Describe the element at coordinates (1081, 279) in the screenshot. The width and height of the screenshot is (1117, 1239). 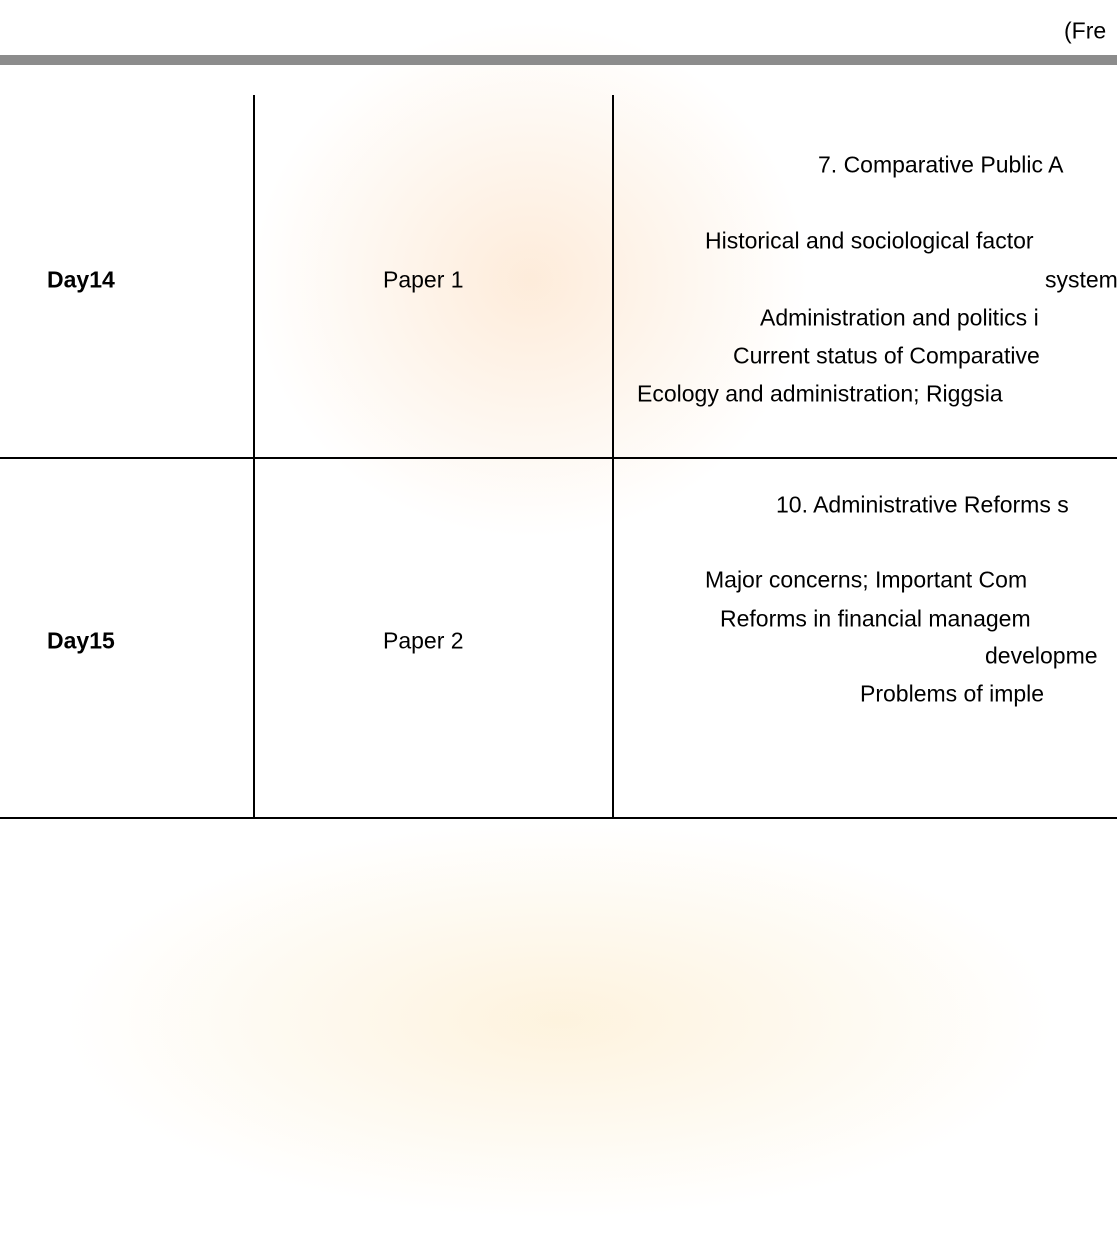
I see `topic-line: systems;` at that location.